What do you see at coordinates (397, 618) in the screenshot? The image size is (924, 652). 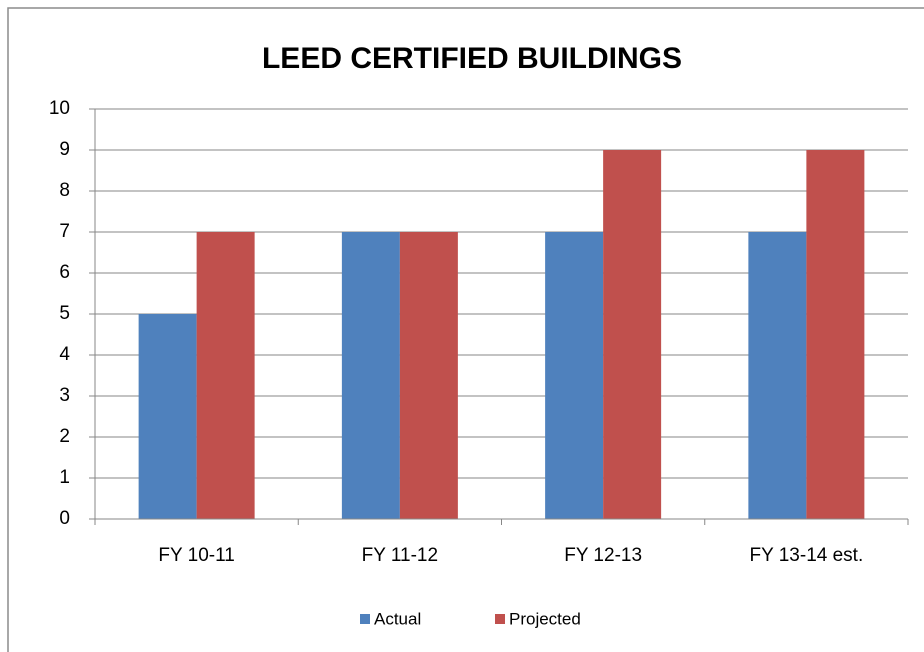 I see `legend-text: Actual` at bounding box center [397, 618].